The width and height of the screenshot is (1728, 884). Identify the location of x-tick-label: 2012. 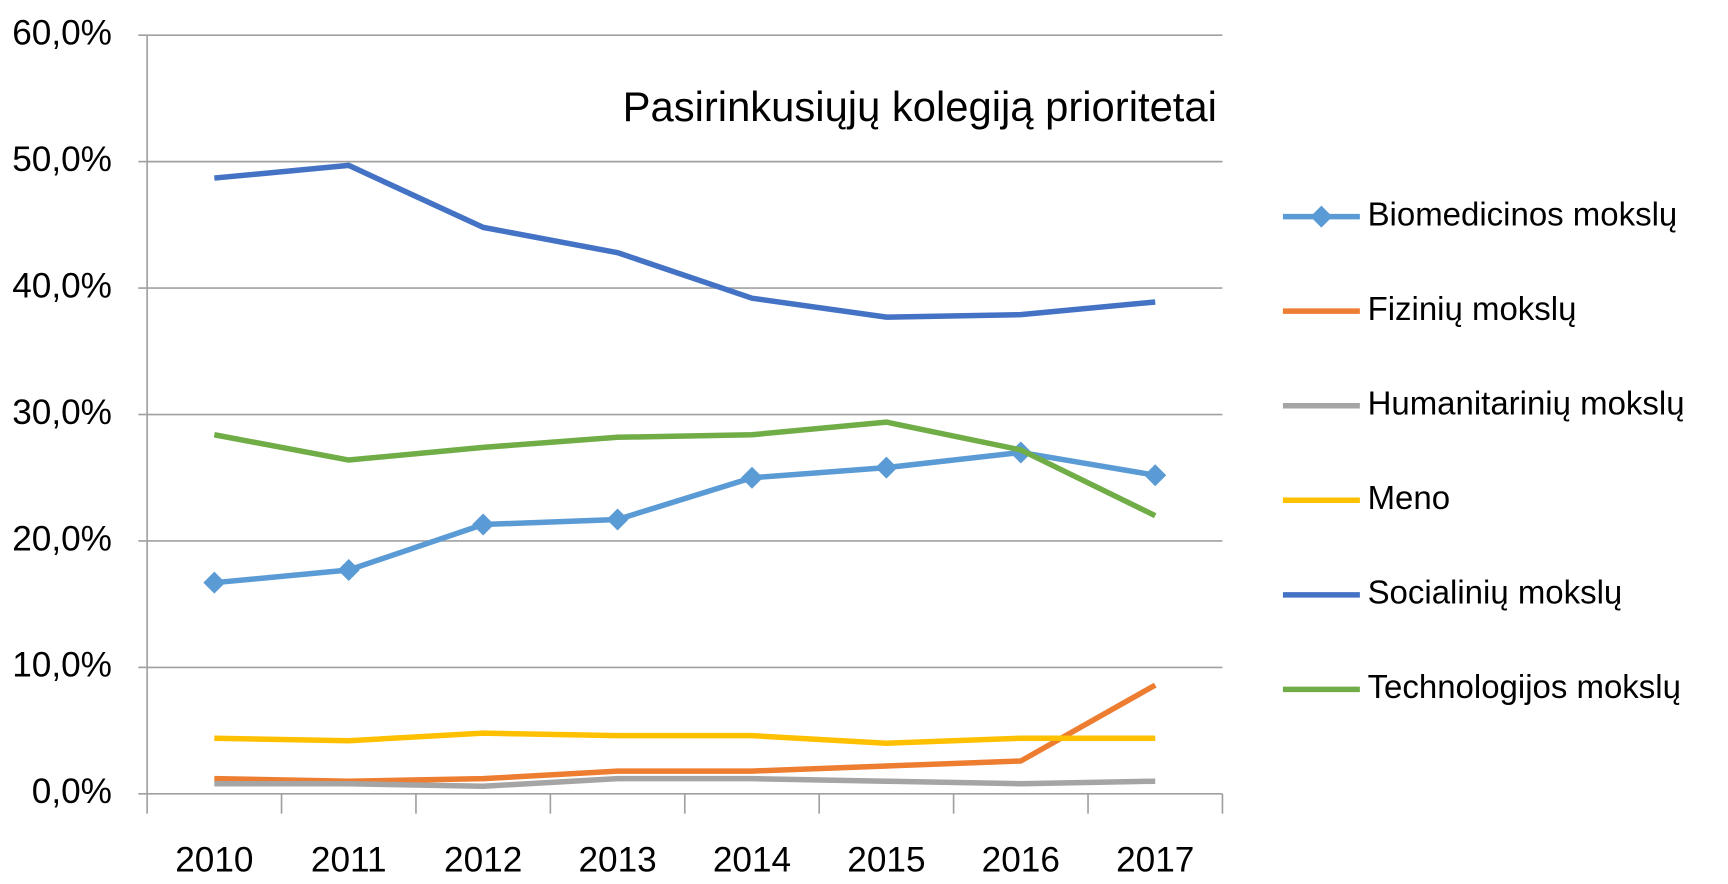
(483, 859).